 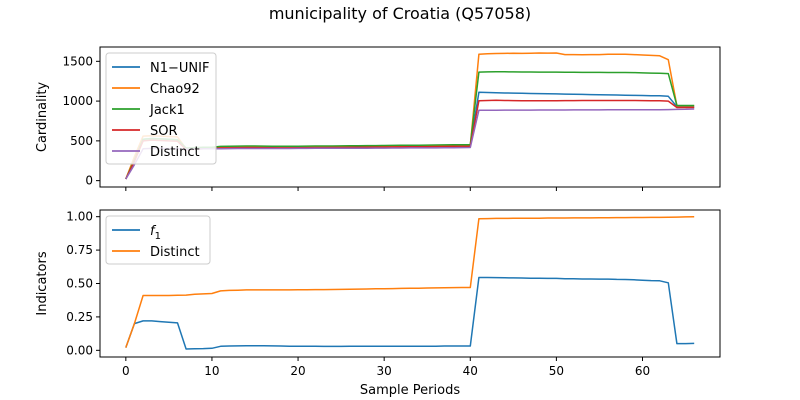 I want to click on y-tick-label: 0, so click(x=89, y=181).